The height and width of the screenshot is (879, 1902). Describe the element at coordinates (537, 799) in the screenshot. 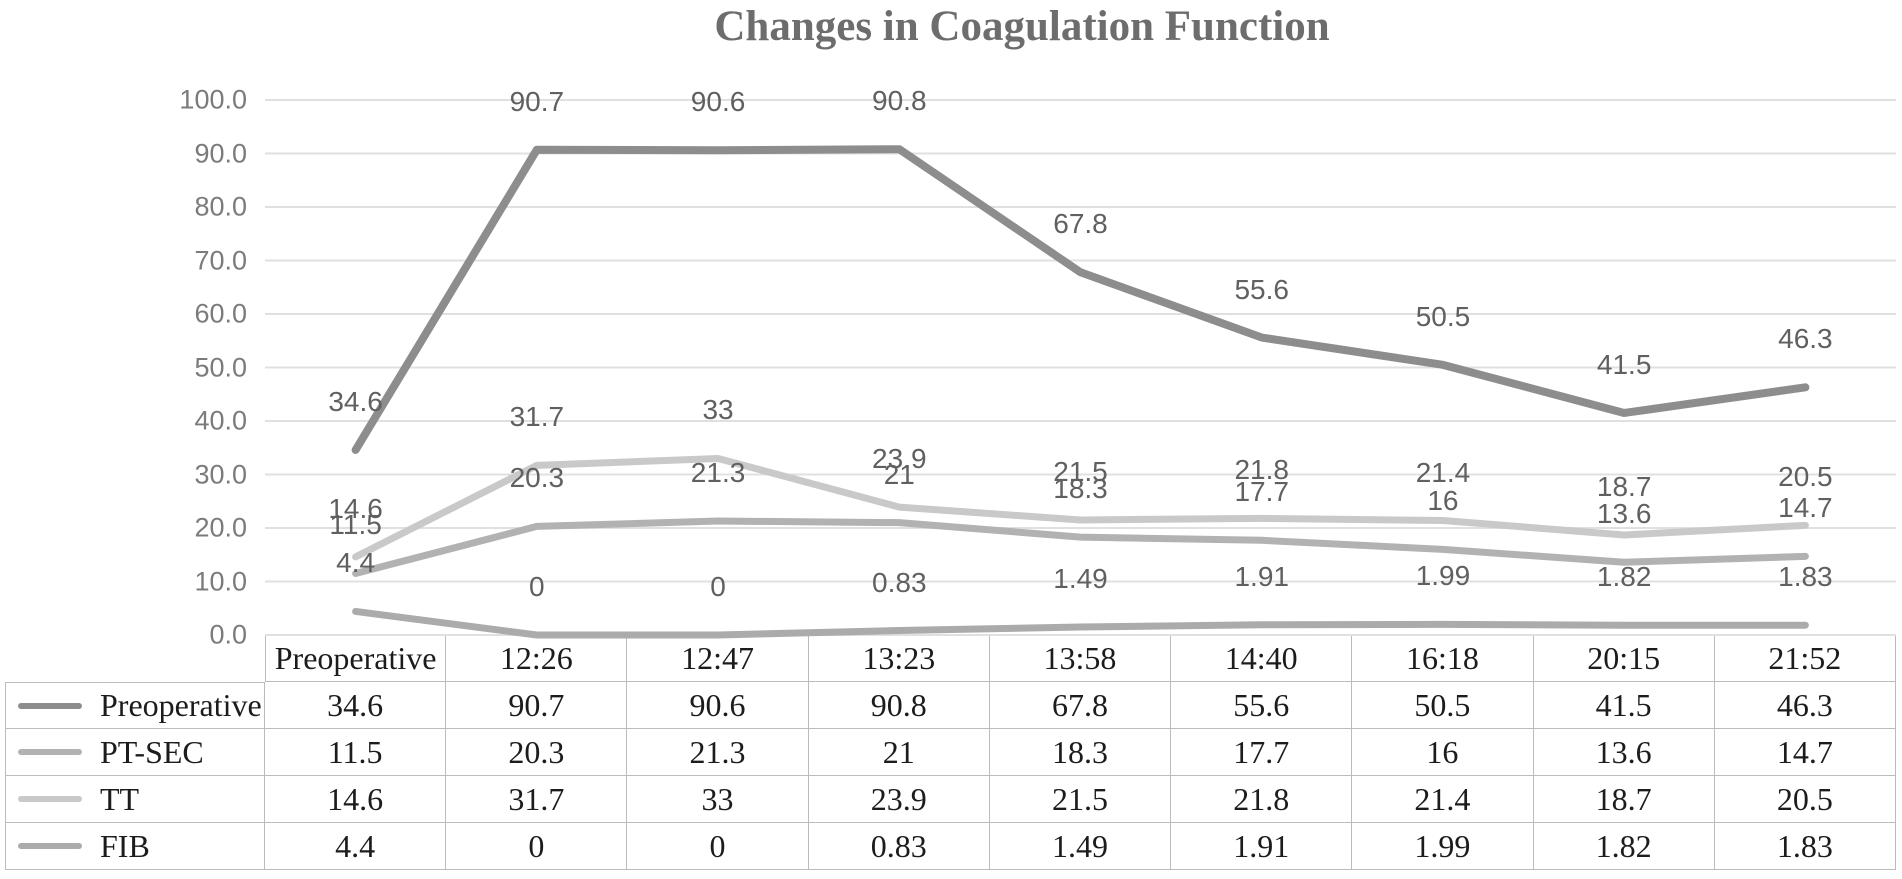

I see `table-value-cell: 31.7` at that location.